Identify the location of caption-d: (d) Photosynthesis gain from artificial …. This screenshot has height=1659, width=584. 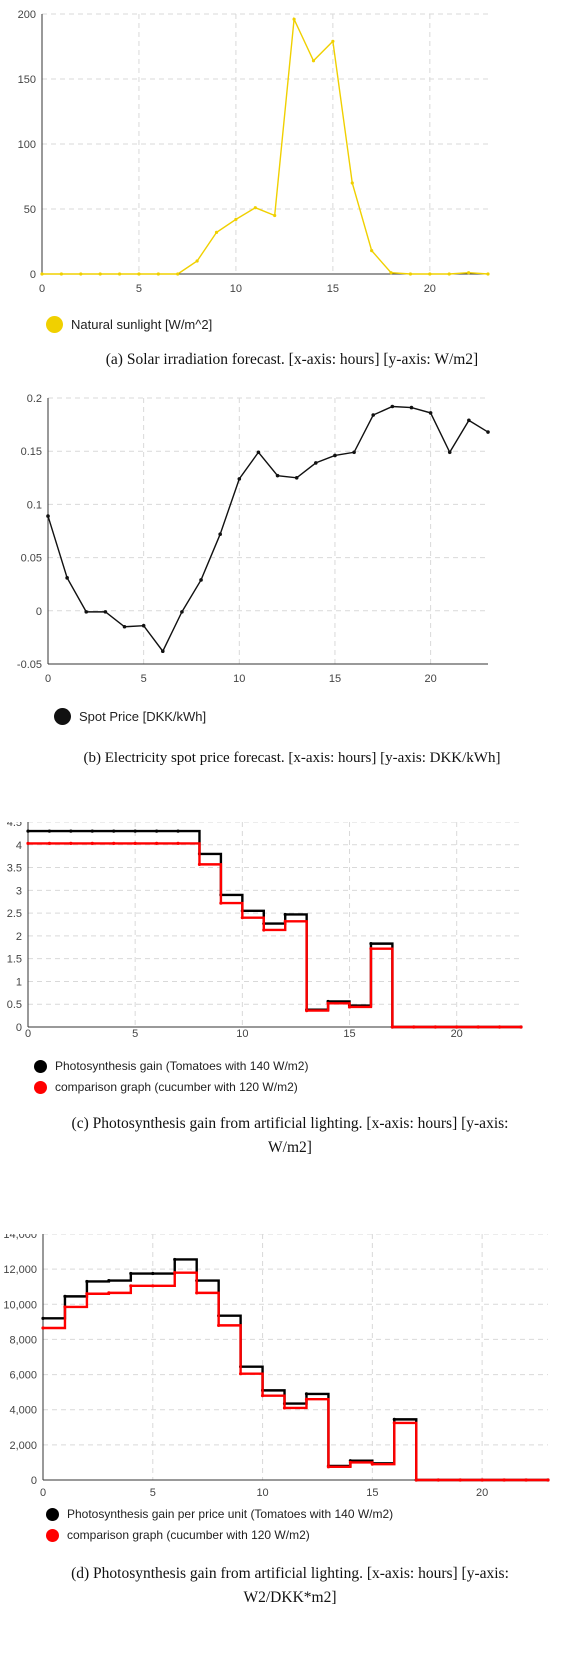
(290, 1585).